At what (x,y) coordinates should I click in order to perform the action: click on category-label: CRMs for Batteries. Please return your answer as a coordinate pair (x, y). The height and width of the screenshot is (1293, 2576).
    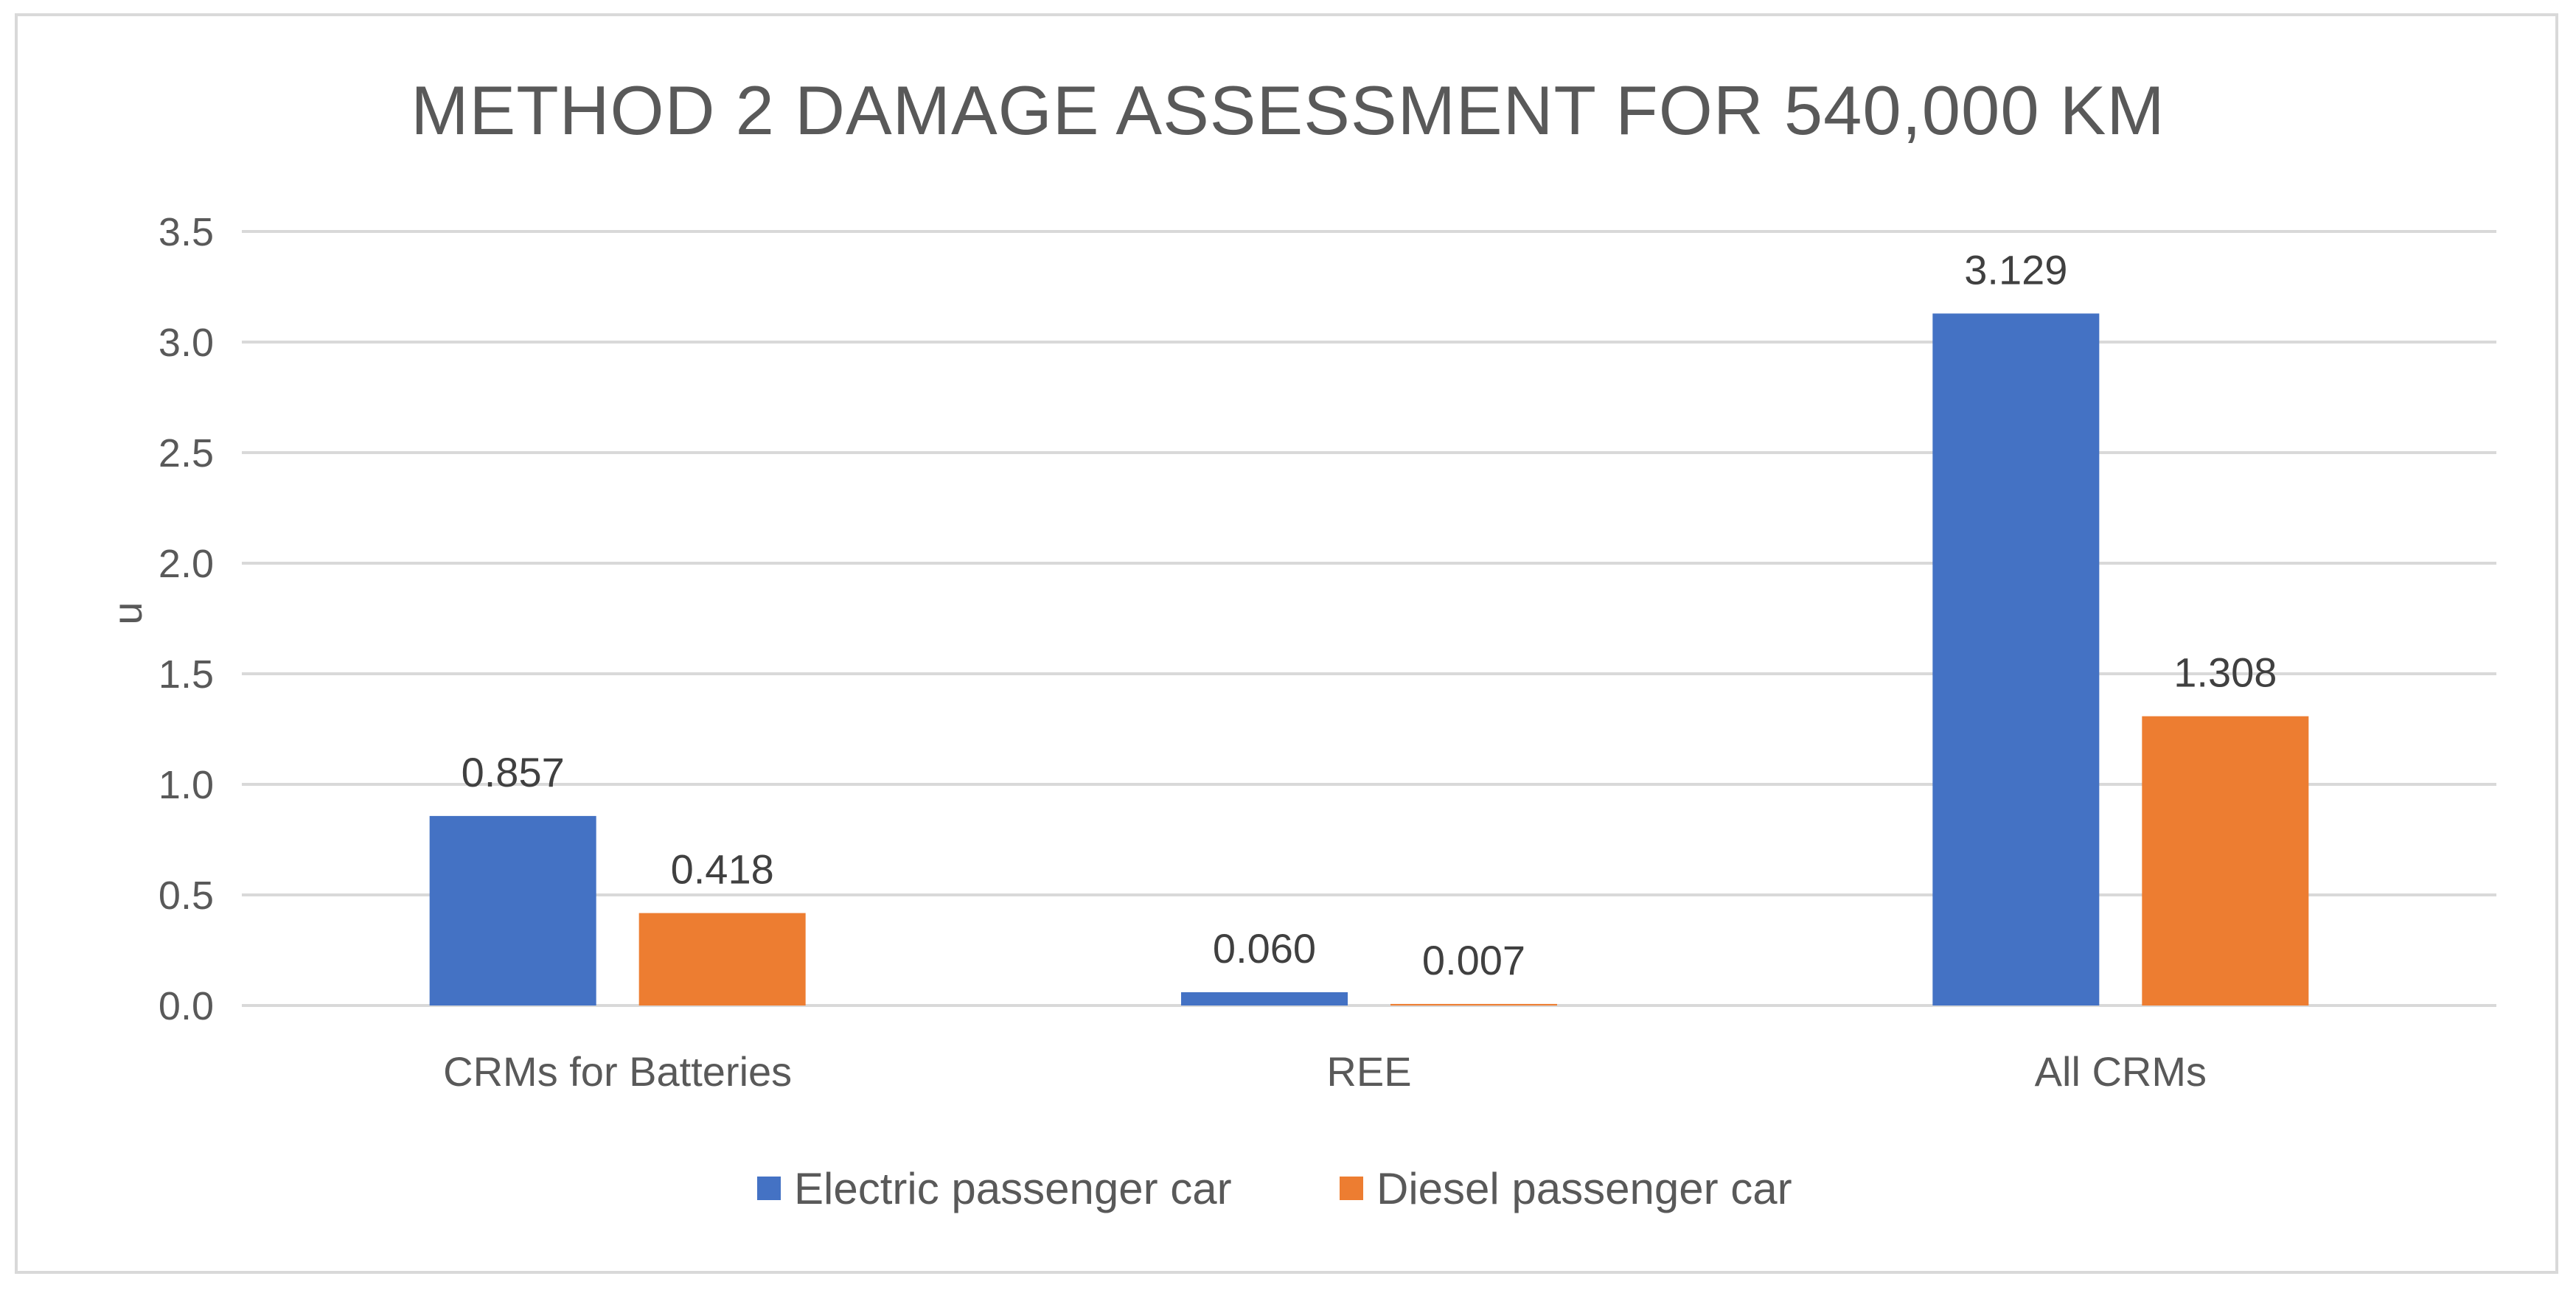
    Looking at the image, I should click on (617, 1071).